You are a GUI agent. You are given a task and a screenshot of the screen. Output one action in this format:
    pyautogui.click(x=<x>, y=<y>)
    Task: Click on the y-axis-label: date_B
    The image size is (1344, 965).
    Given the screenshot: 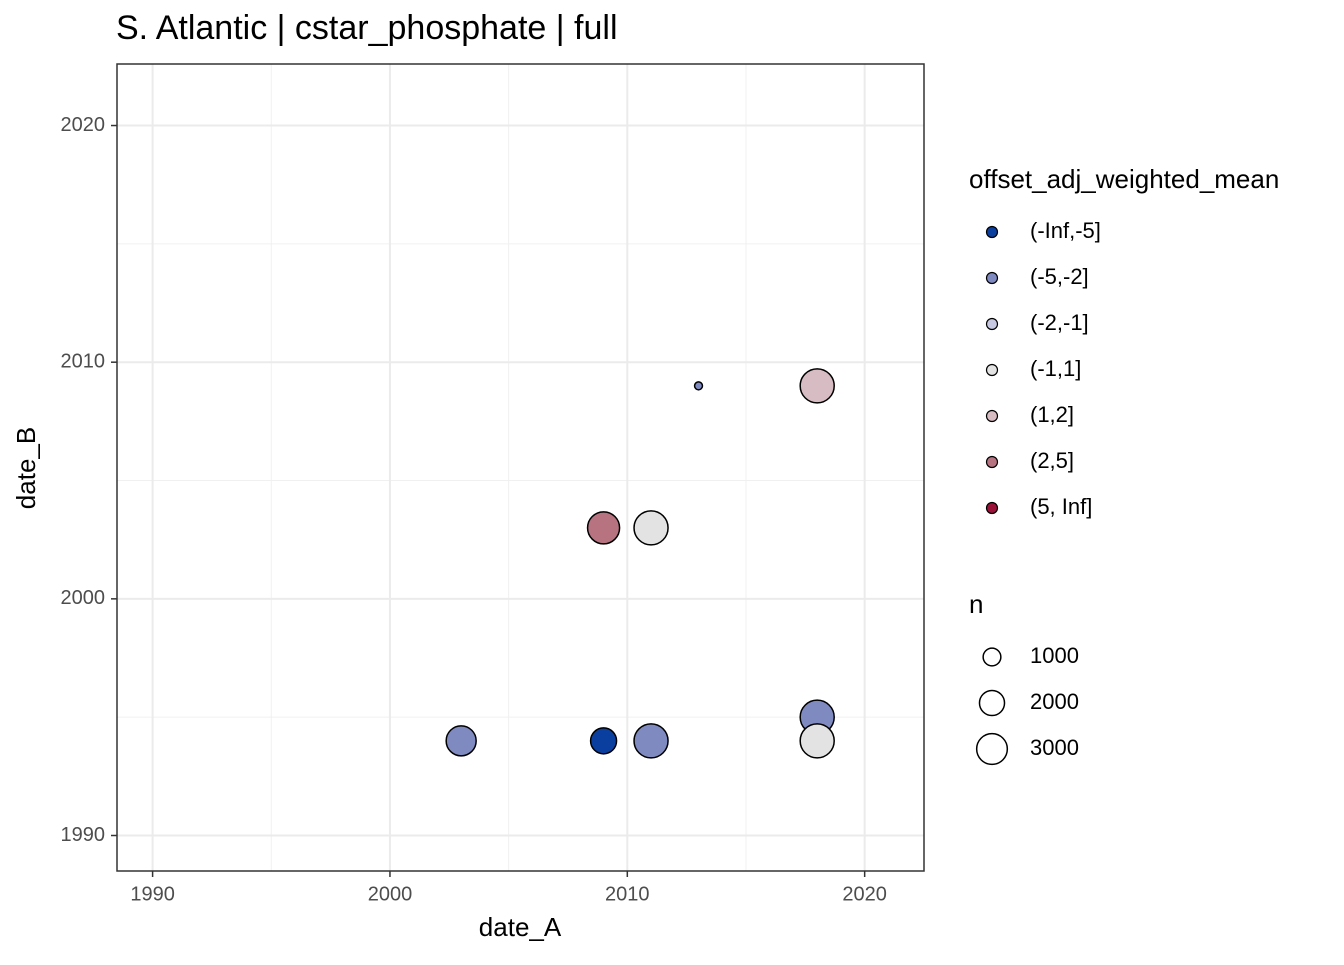 What is the action you would take?
    pyautogui.click(x=26, y=468)
    